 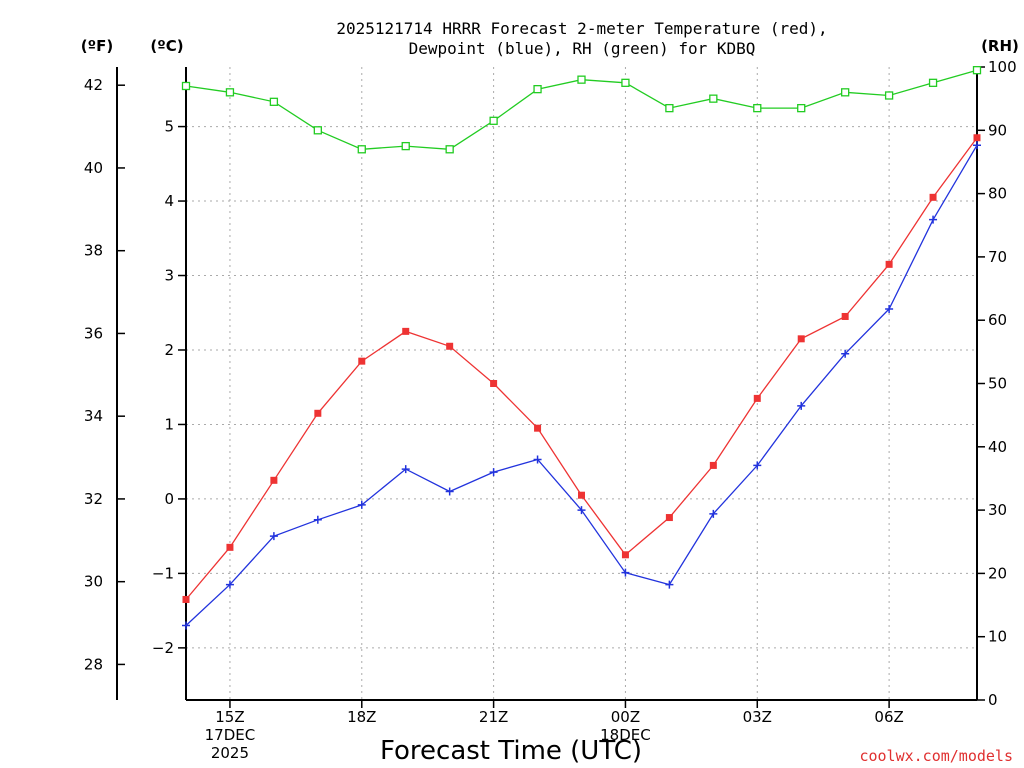 I want to click on x-tick-label: 17DEC, so click(x=230, y=735).